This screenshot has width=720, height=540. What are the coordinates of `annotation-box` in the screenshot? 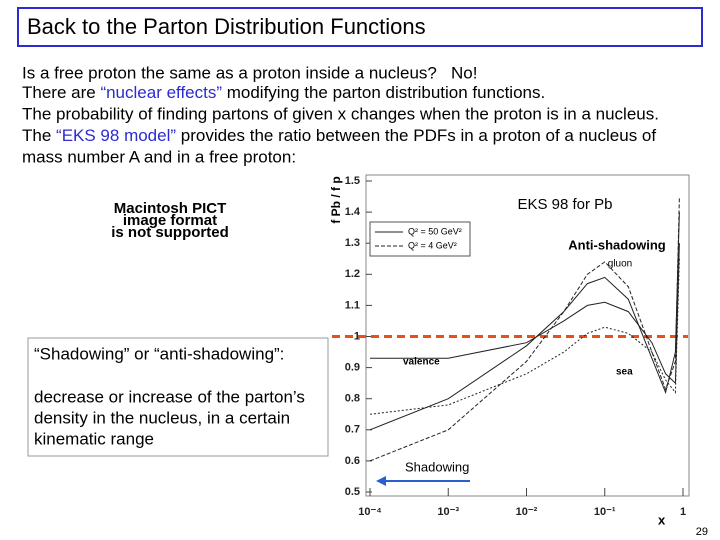 It's located at (443, 468).